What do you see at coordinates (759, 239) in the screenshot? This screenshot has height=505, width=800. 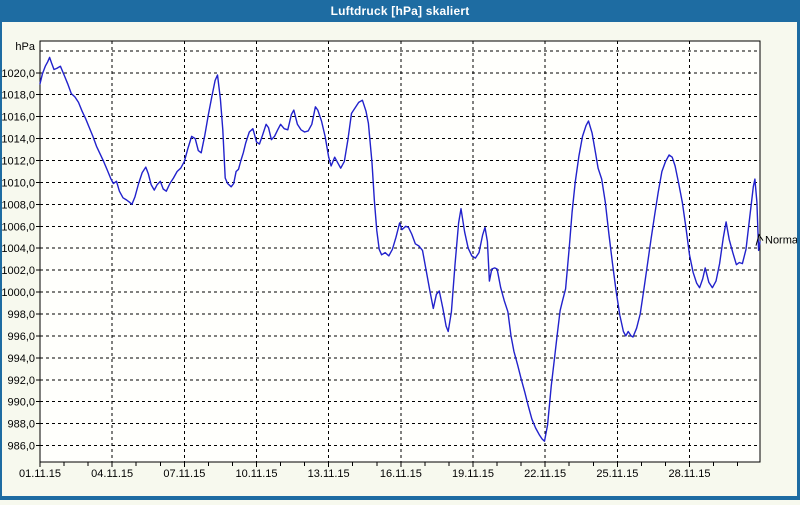 I see `series-end-connector` at bounding box center [759, 239].